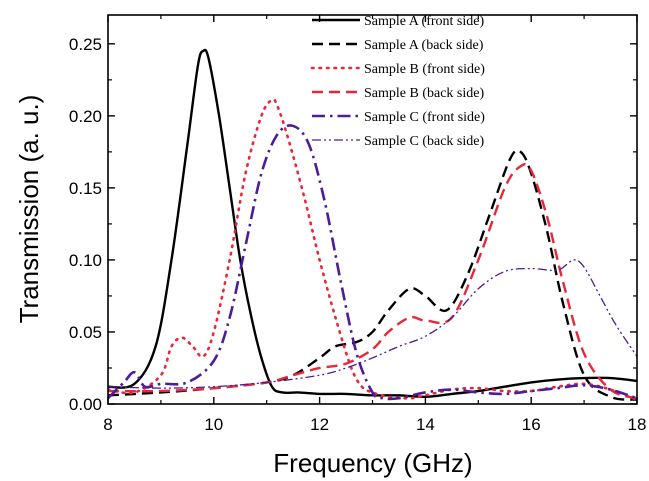 This screenshot has height=481, width=649. I want to click on legend-label-3: Sample B (front side), so click(424, 69).